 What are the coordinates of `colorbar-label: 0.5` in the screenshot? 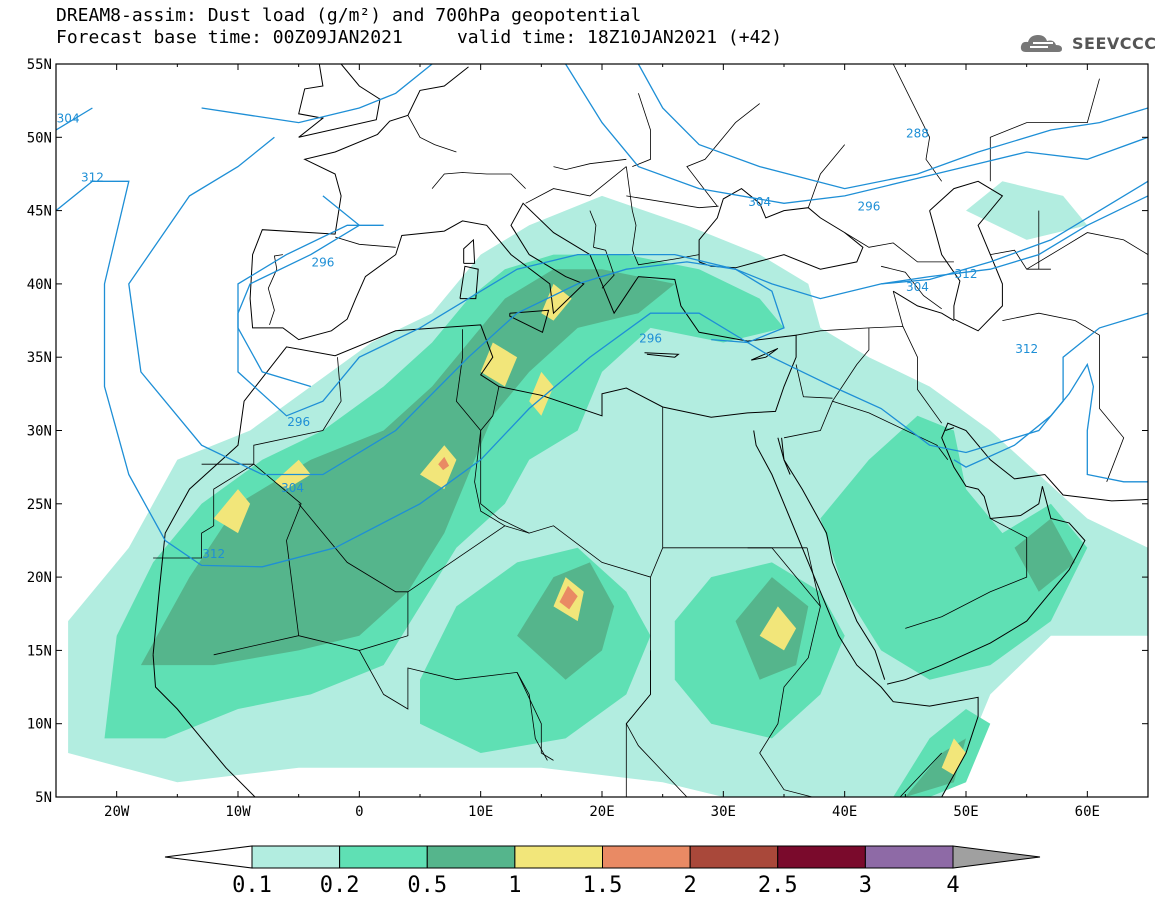 It's located at (427, 885).